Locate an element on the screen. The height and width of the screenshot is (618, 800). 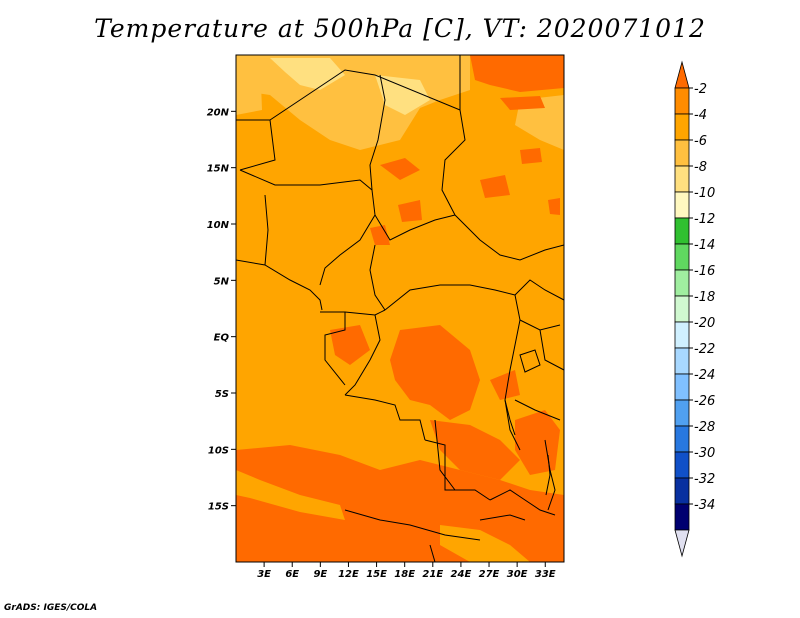
border-gabon is located at coordinates (335, 349).